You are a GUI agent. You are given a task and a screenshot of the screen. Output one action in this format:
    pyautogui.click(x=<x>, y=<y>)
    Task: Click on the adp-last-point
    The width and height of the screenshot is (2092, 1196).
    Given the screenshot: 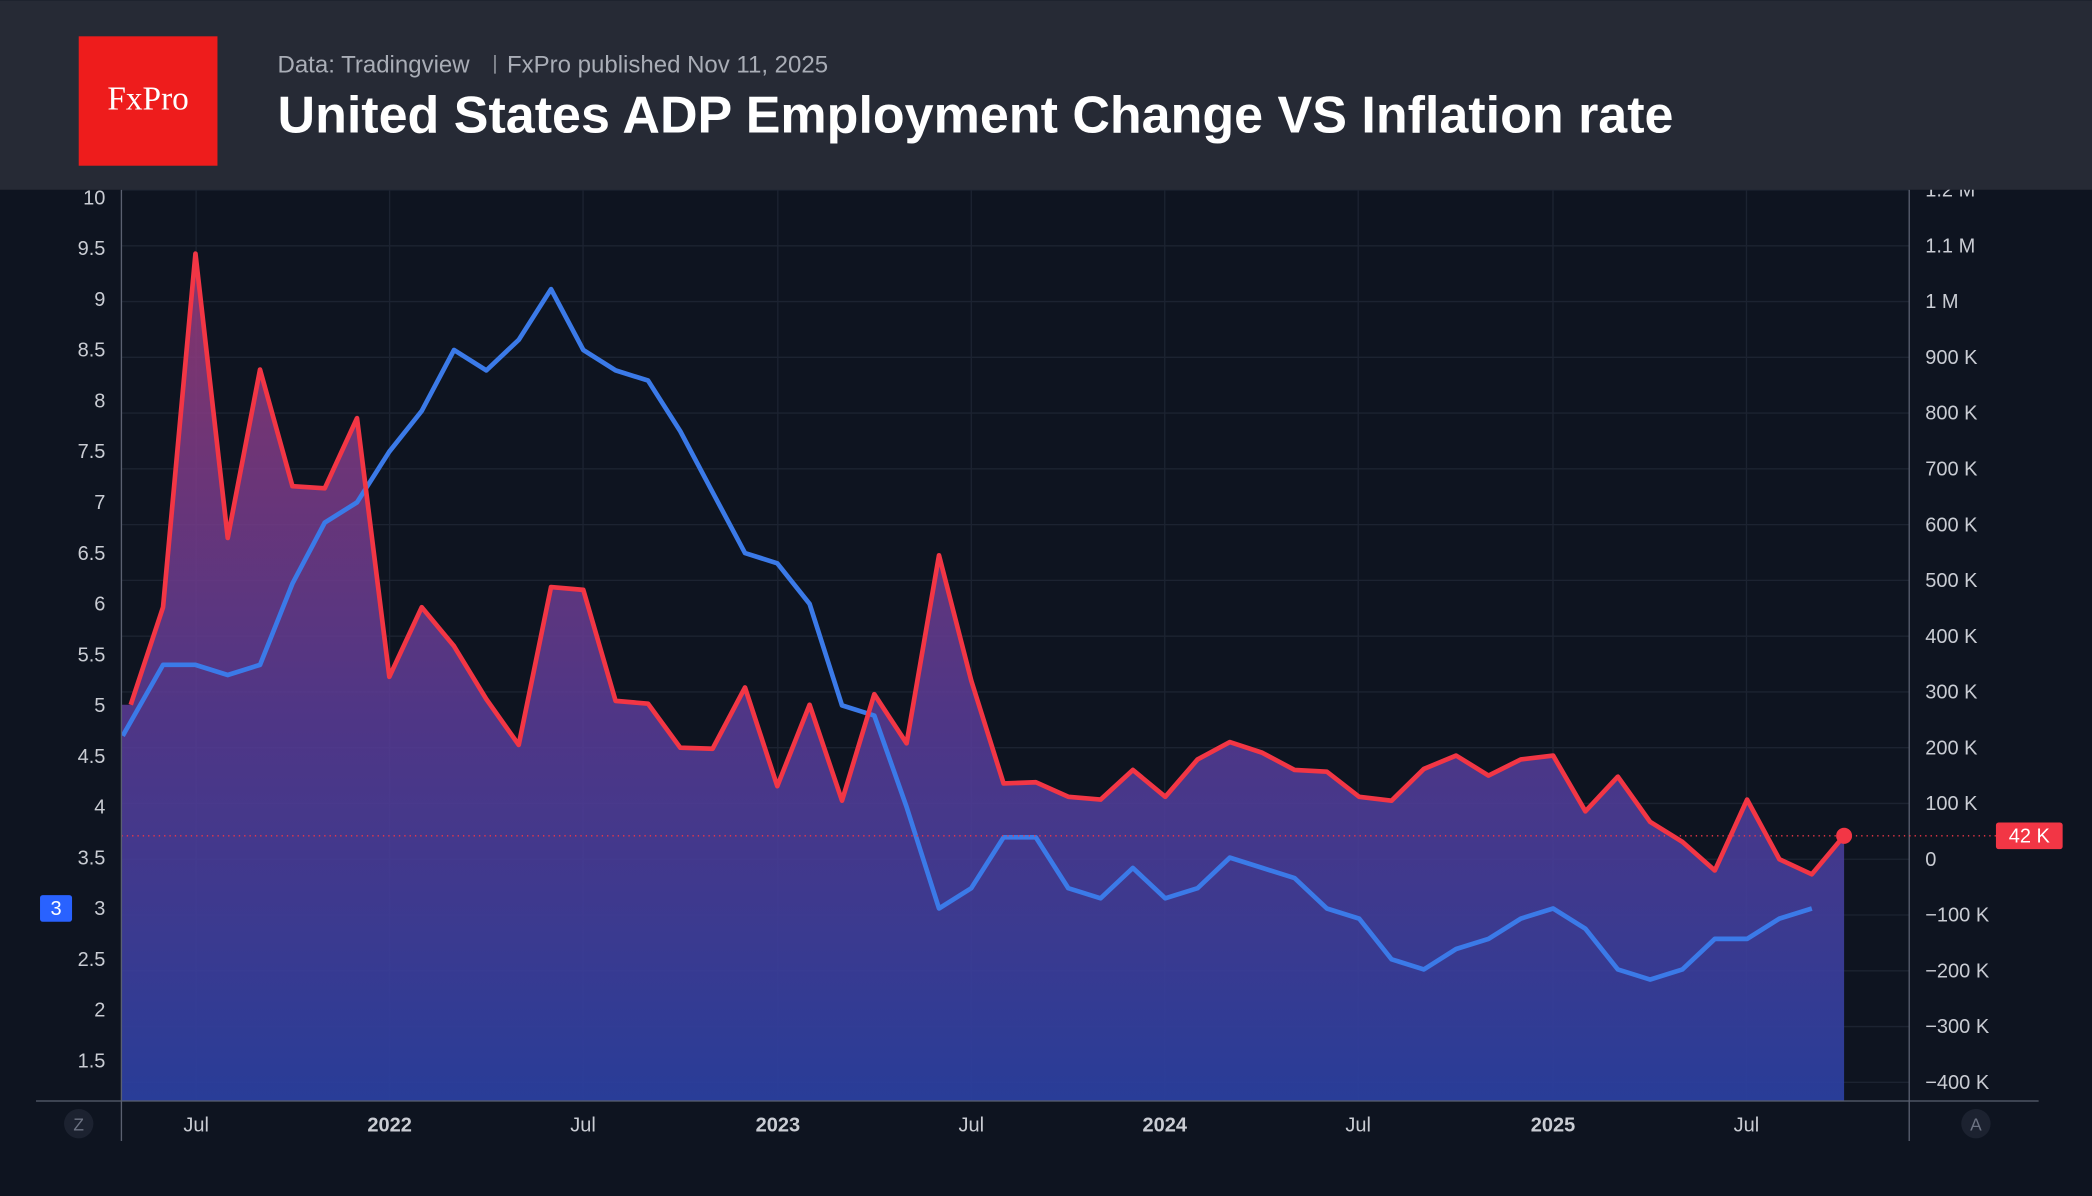 What is the action you would take?
    pyautogui.click(x=1844, y=835)
    